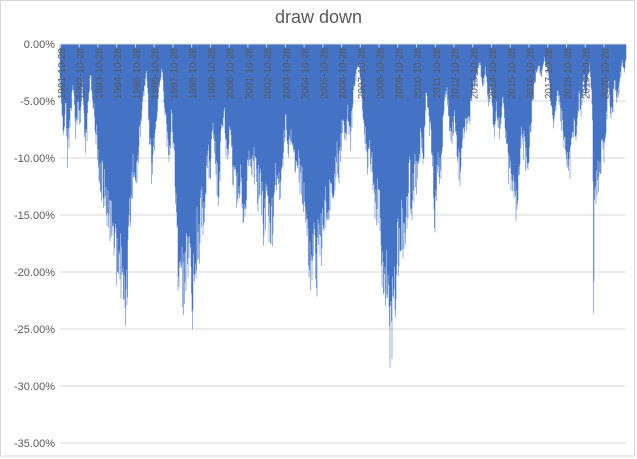 The width and height of the screenshot is (637, 459). I want to click on y-tick-label: -25.00%, so click(34, 330).